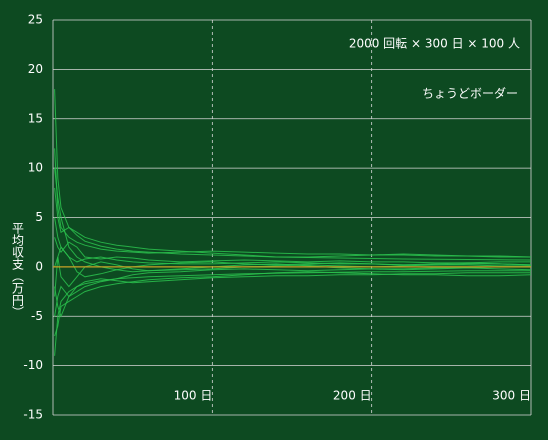 This screenshot has width=548, height=440. I want to click on y-tick-label: 20, so click(35, 69).